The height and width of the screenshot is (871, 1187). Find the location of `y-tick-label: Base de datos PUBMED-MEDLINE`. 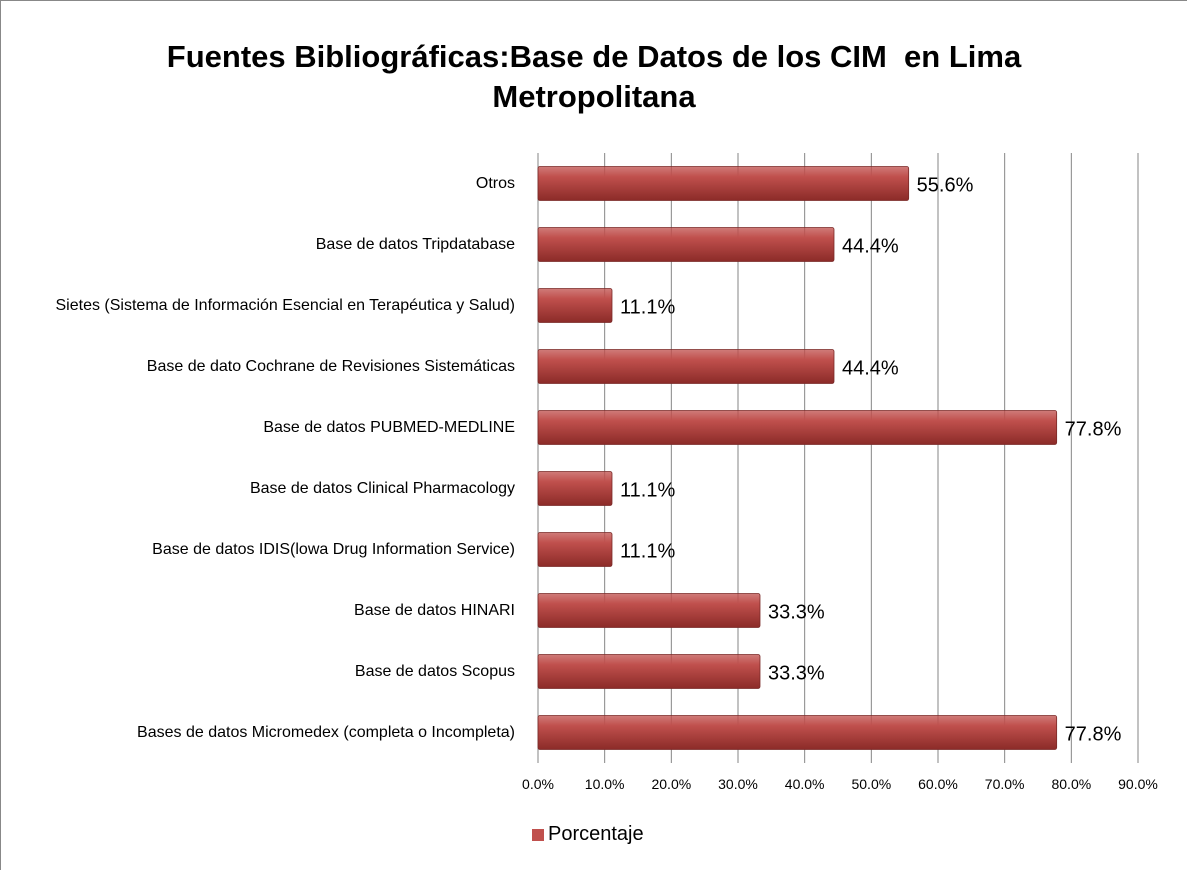

y-tick-label: Base de datos PUBMED-MEDLINE is located at coordinates (389, 427).